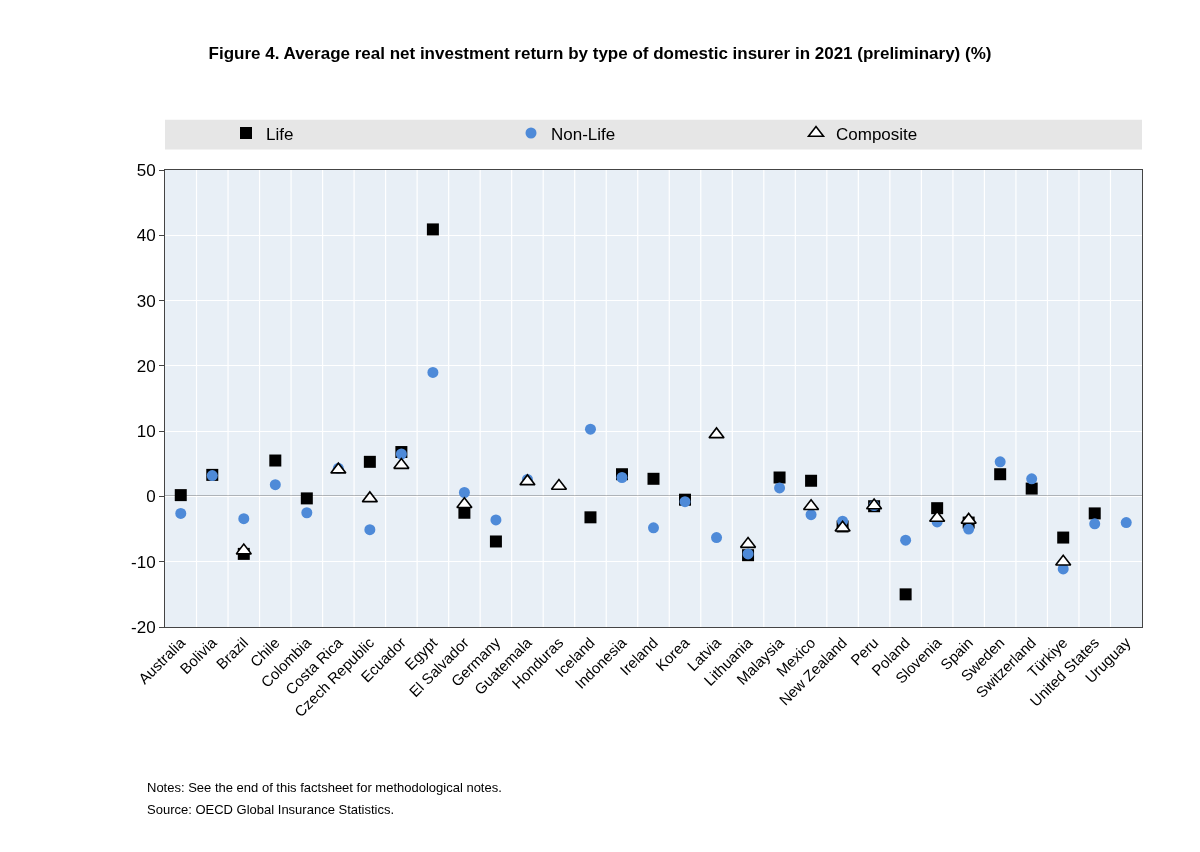  What do you see at coordinates (271, 809) in the screenshot?
I see `source-note: Source: OECD Global Insurance Statistics.` at bounding box center [271, 809].